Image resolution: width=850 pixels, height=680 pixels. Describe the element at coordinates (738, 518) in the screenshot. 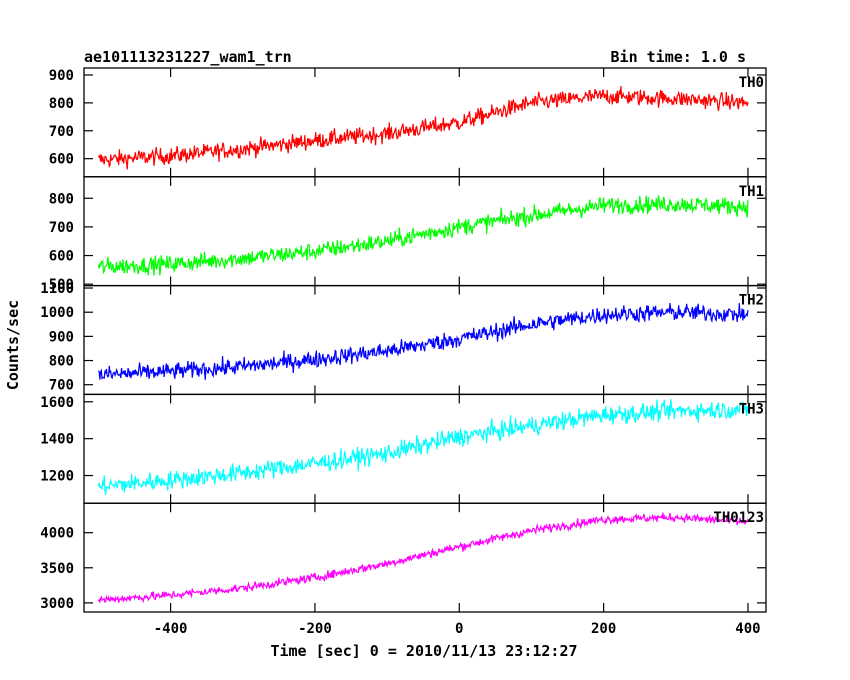

I see `panel-label: TH0123` at that location.